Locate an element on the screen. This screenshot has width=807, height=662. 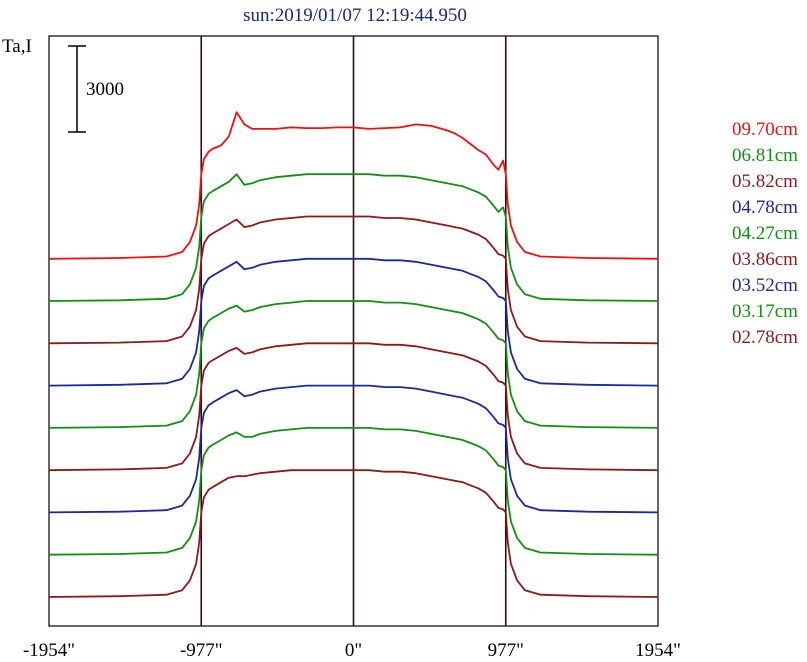
x-tick-label-2: 0" is located at coordinates (353, 650).